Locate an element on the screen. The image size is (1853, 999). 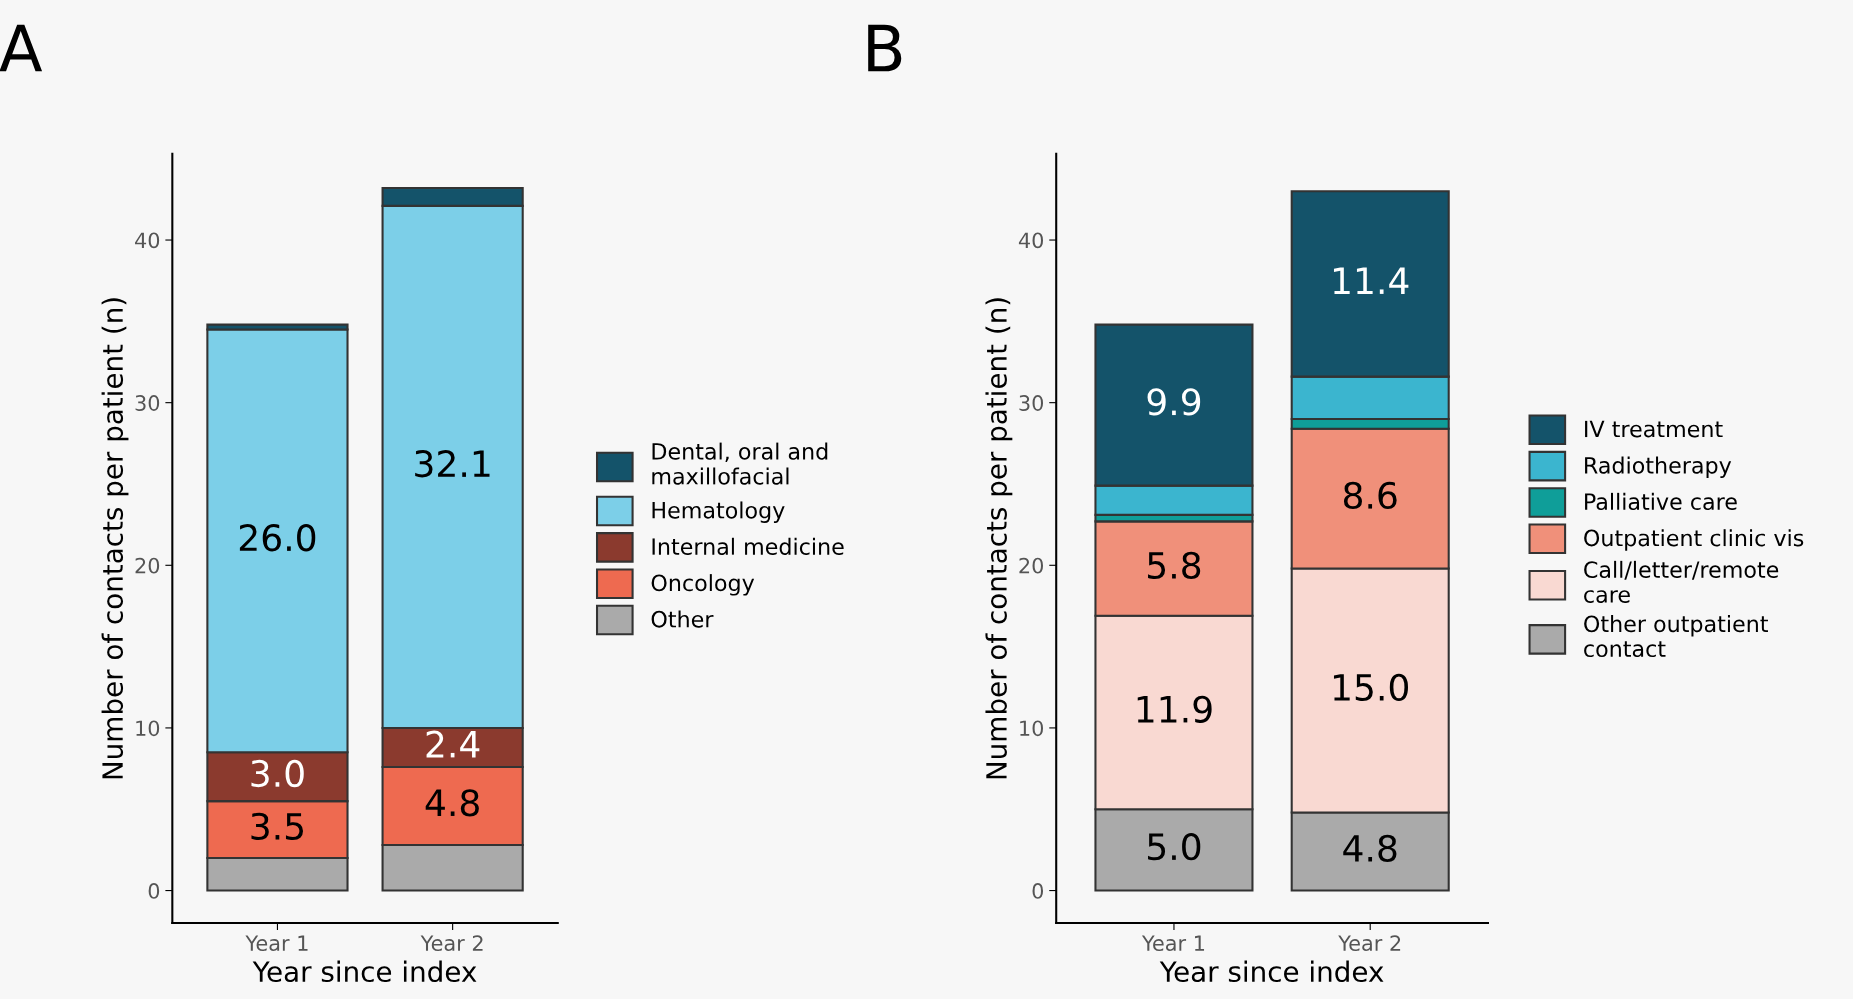
data-label: 11.4 is located at coordinates (1371, 280).